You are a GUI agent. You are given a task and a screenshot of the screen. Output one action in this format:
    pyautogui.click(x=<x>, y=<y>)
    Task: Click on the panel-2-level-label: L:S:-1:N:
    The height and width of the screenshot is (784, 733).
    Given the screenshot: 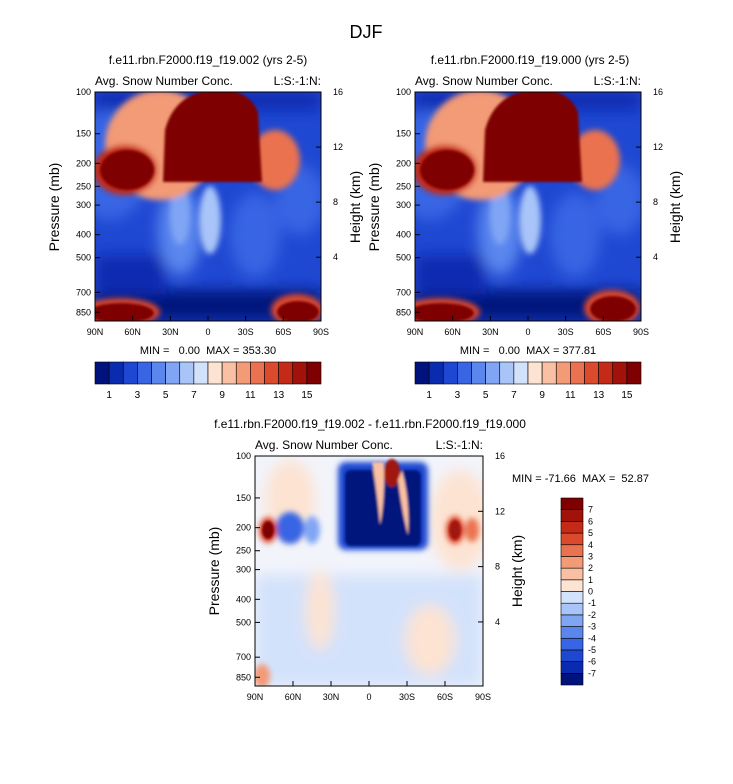 What is the action you would take?
    pyautogui.click(x=617, y=81)
    